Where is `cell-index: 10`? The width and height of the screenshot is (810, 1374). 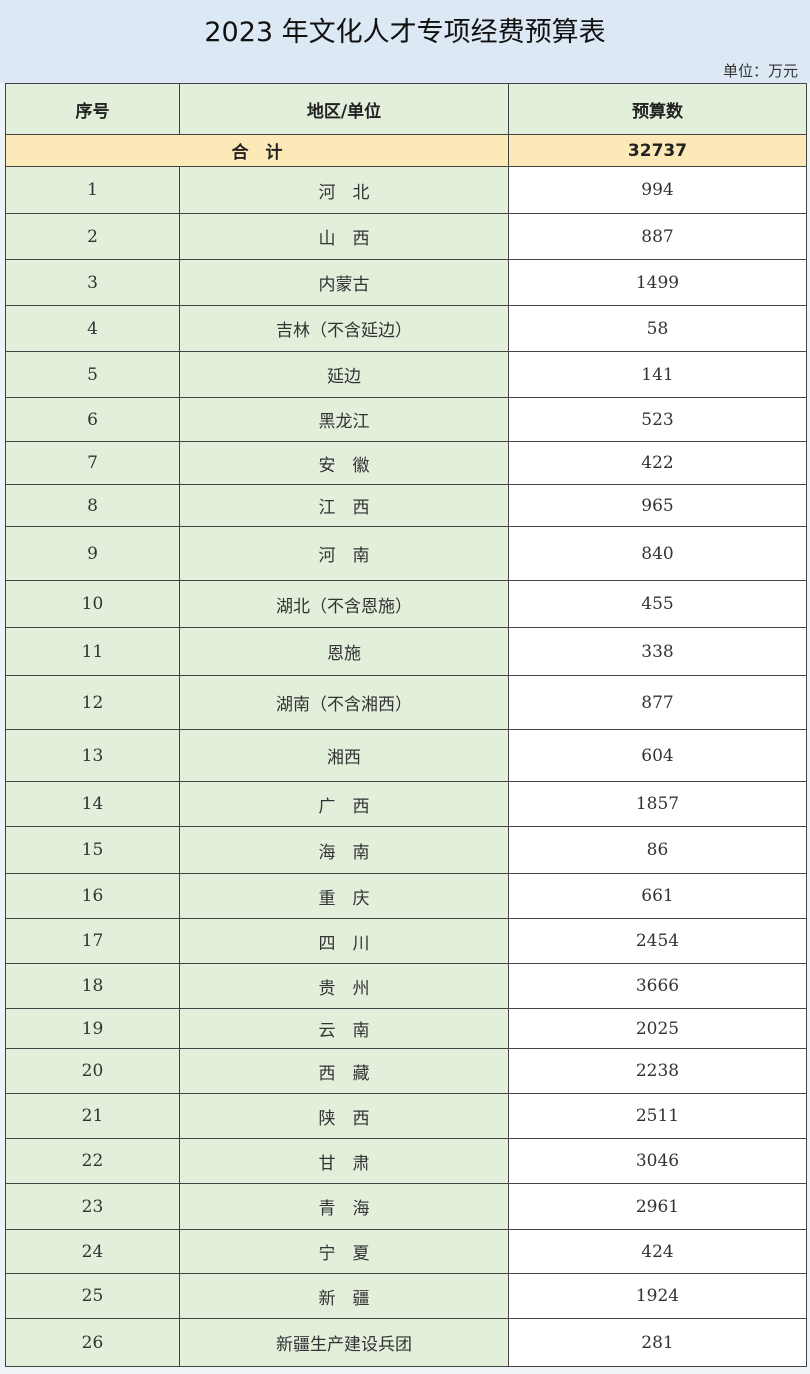 cell-index: 10 is located at coordinates (92, 604).